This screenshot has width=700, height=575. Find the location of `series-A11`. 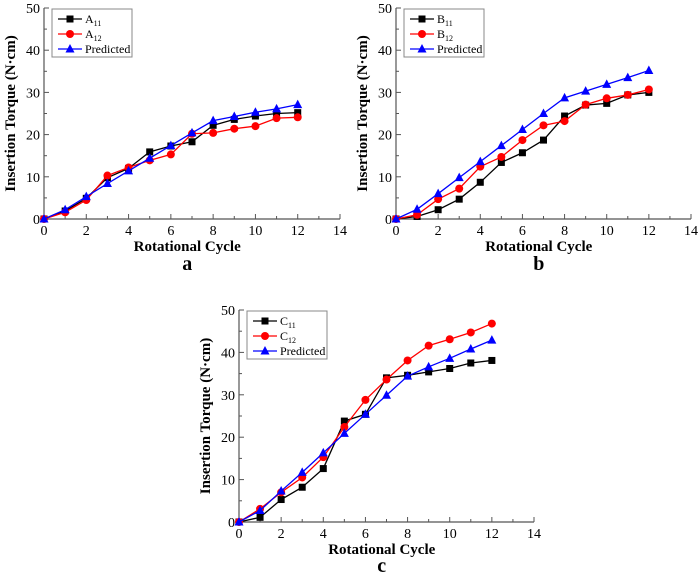

series-A11 is located at coordinates (171, 166).